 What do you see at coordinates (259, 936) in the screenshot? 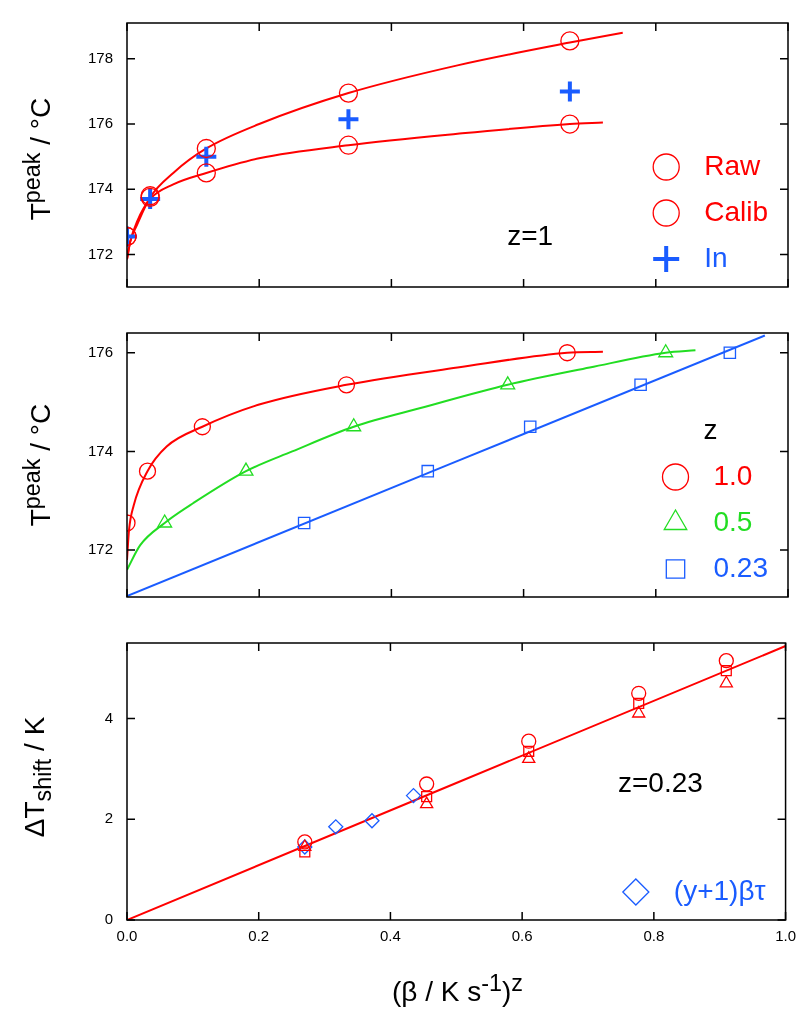
I see `x-tick-label: 0.2` at bounding box center [259, 936].